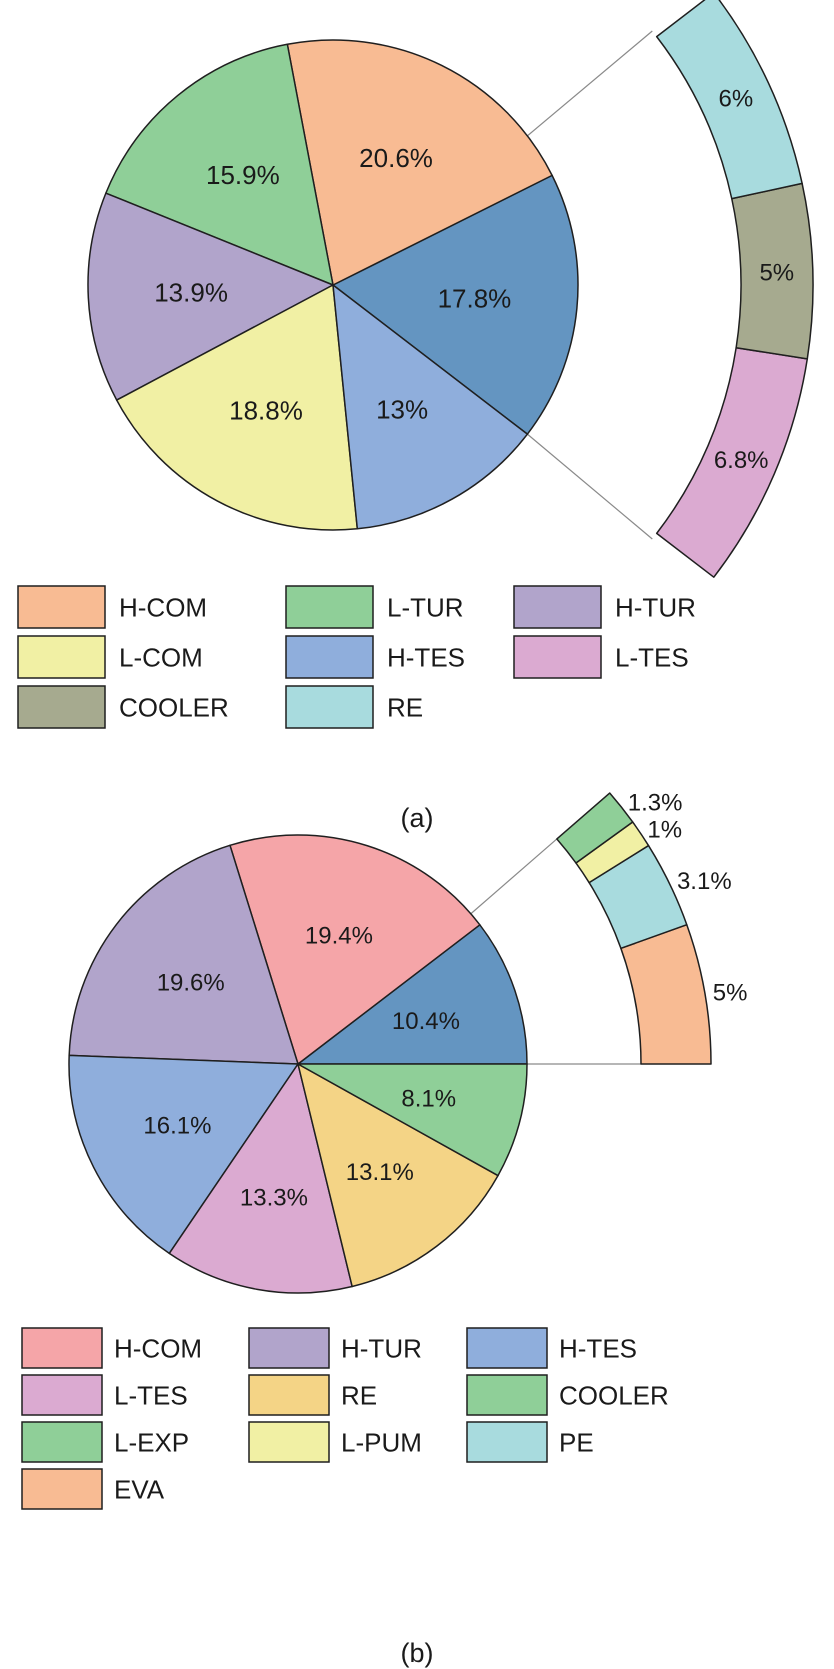  What do you see at coordinates (595, 828) in the screenshot?
I see `breakout-segment-l-exp` at bounding box center [595, 828].